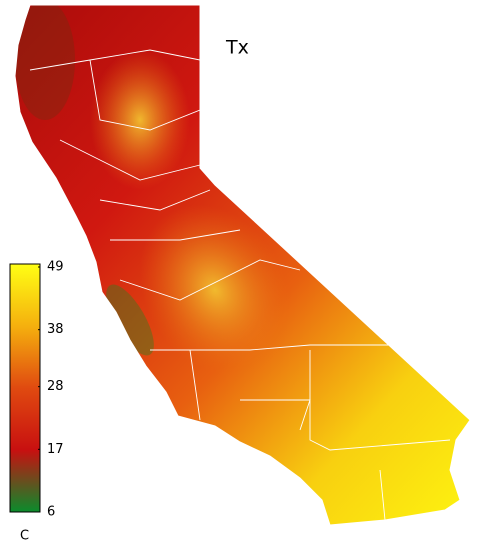 The image size is (502, 552). I want to click on colorbar-tick-label: 17, so click(55, 449).